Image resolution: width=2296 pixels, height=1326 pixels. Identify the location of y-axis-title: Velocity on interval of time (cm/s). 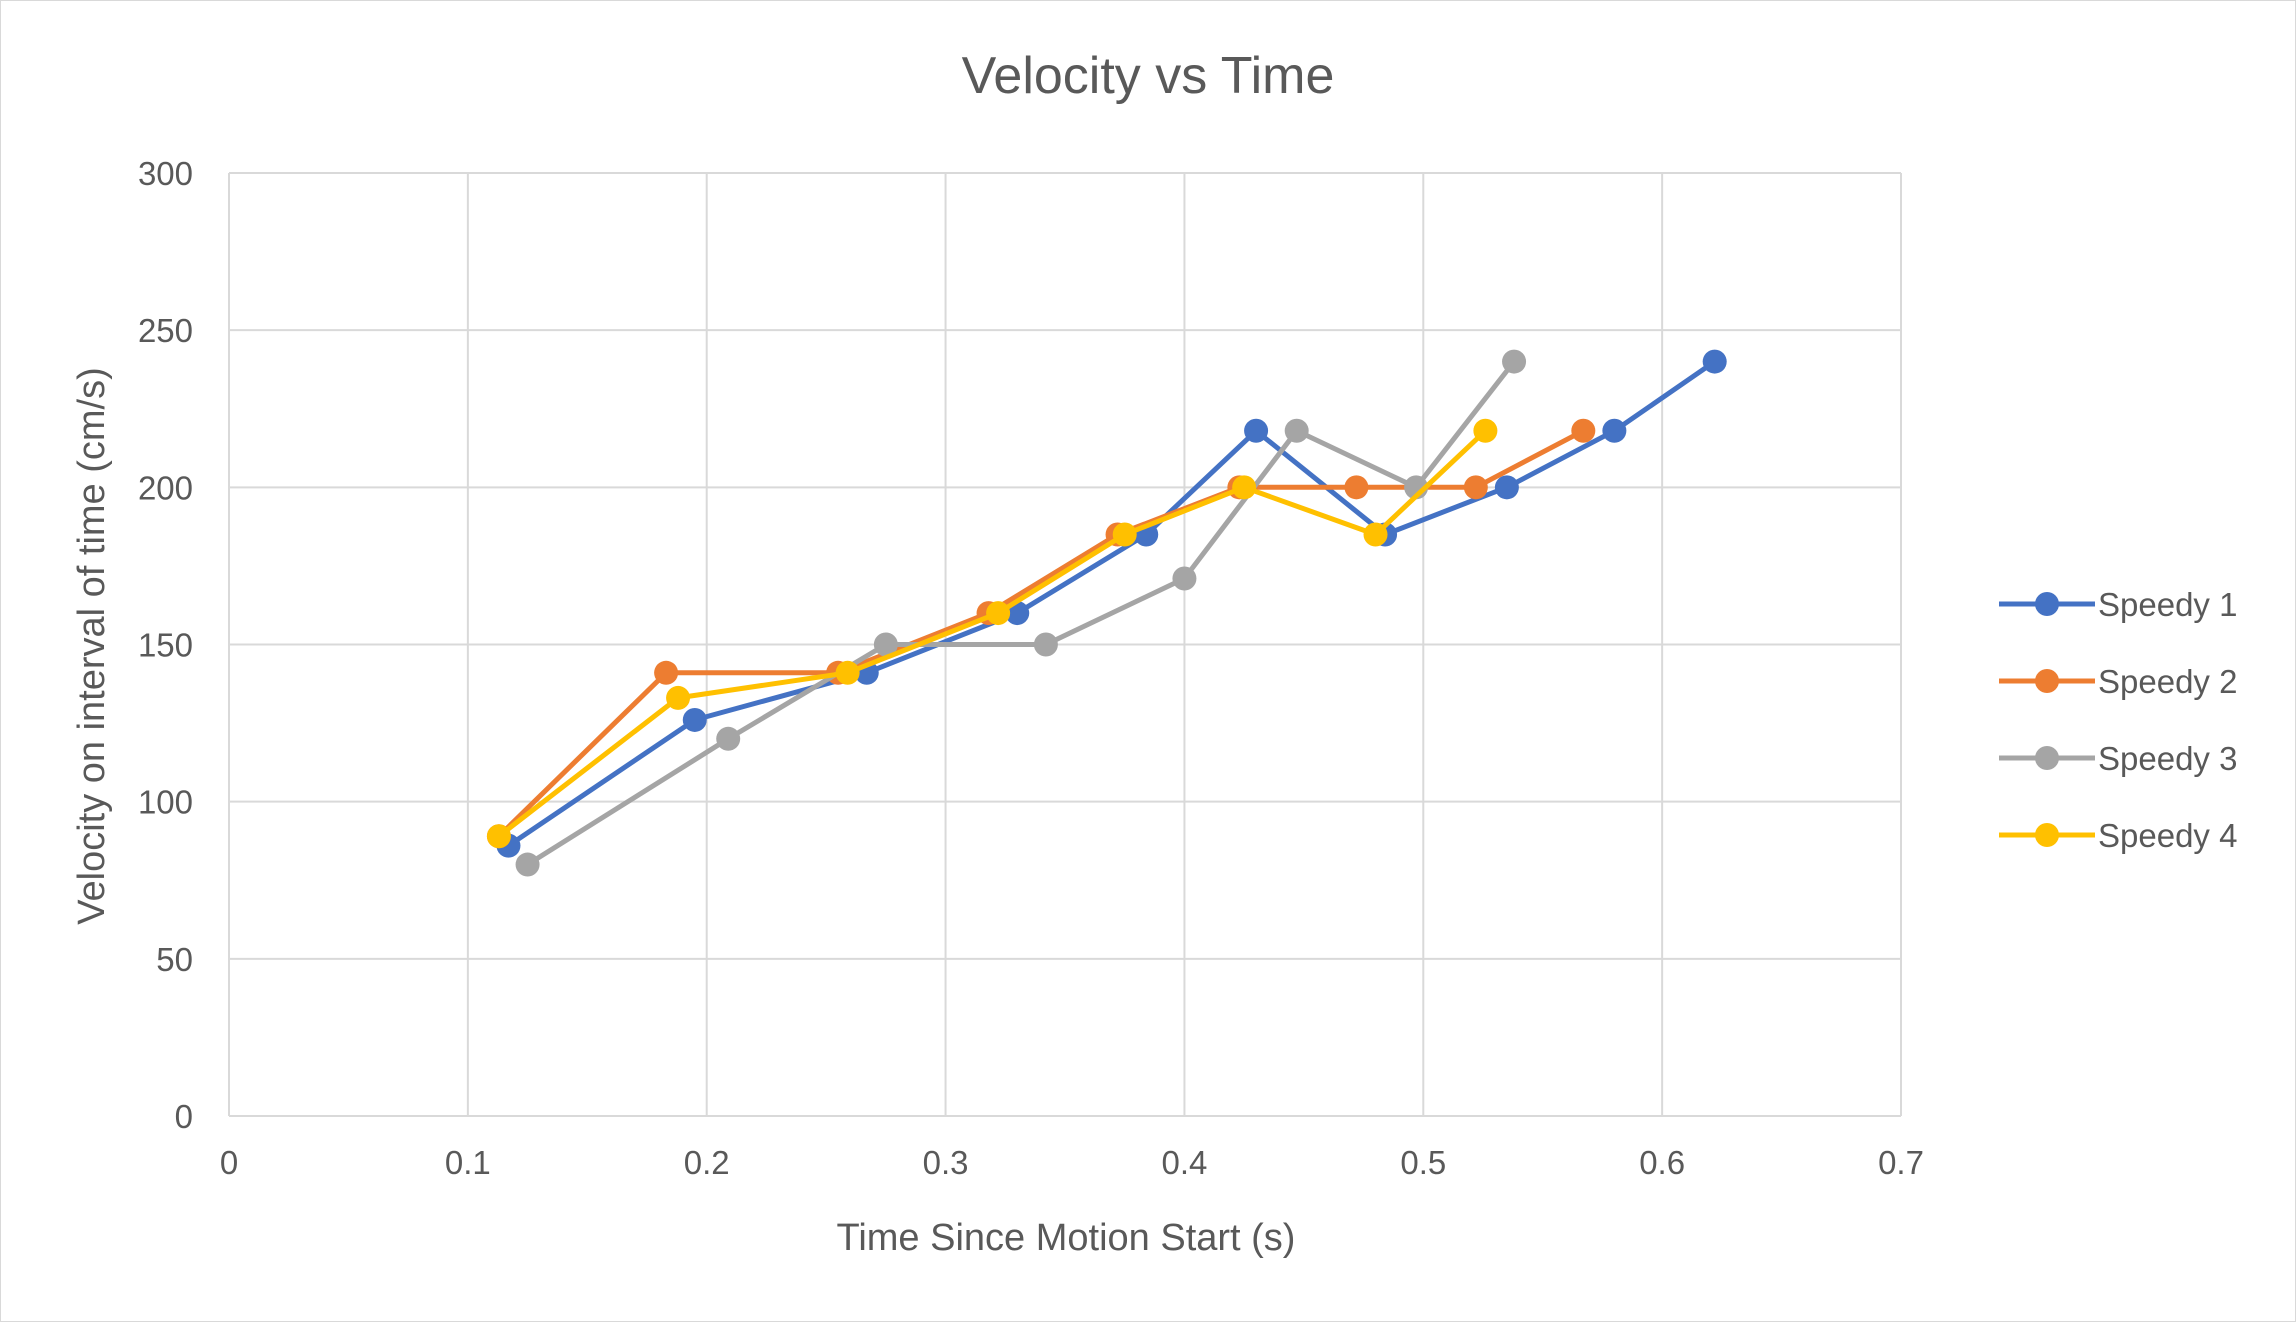
(92, 646).